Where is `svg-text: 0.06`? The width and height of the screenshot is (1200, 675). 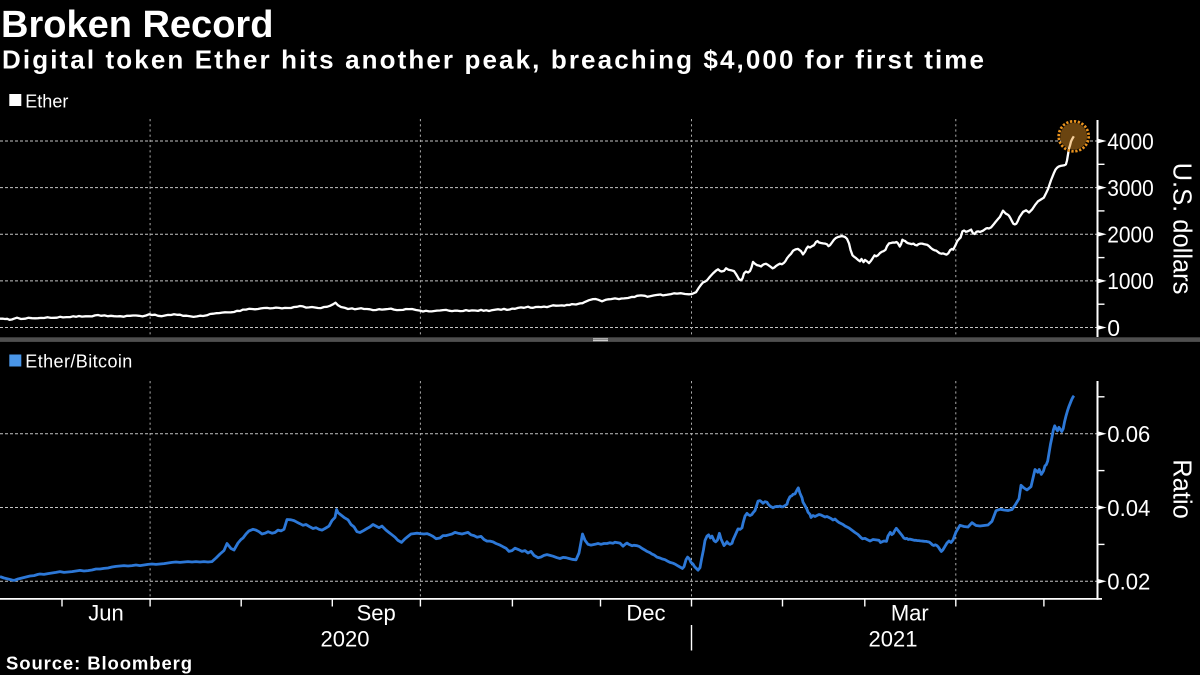 svg-text: 0.06 is located at coordinates (1128, 434).